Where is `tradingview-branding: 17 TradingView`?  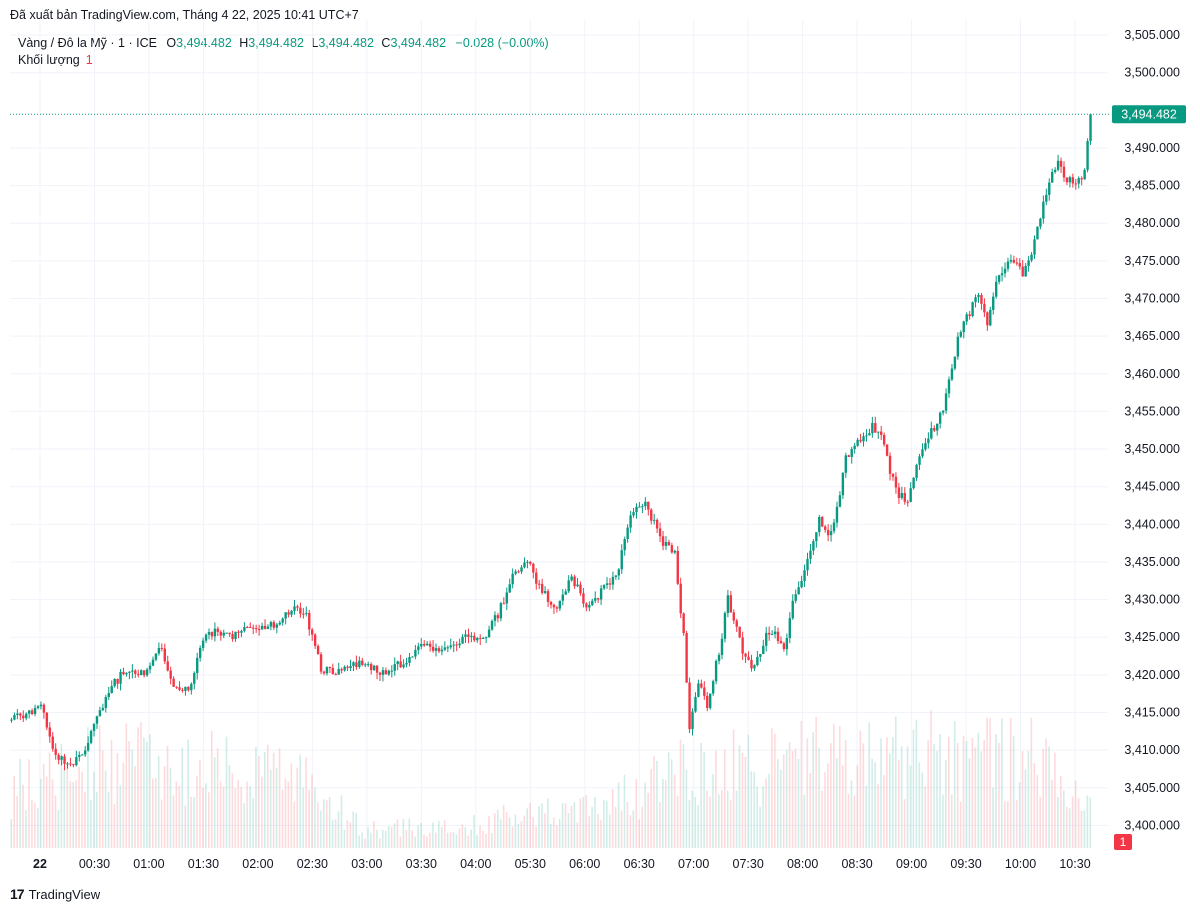 tradingview-branding: 17 TradingView is located at coordinates (55, 894).